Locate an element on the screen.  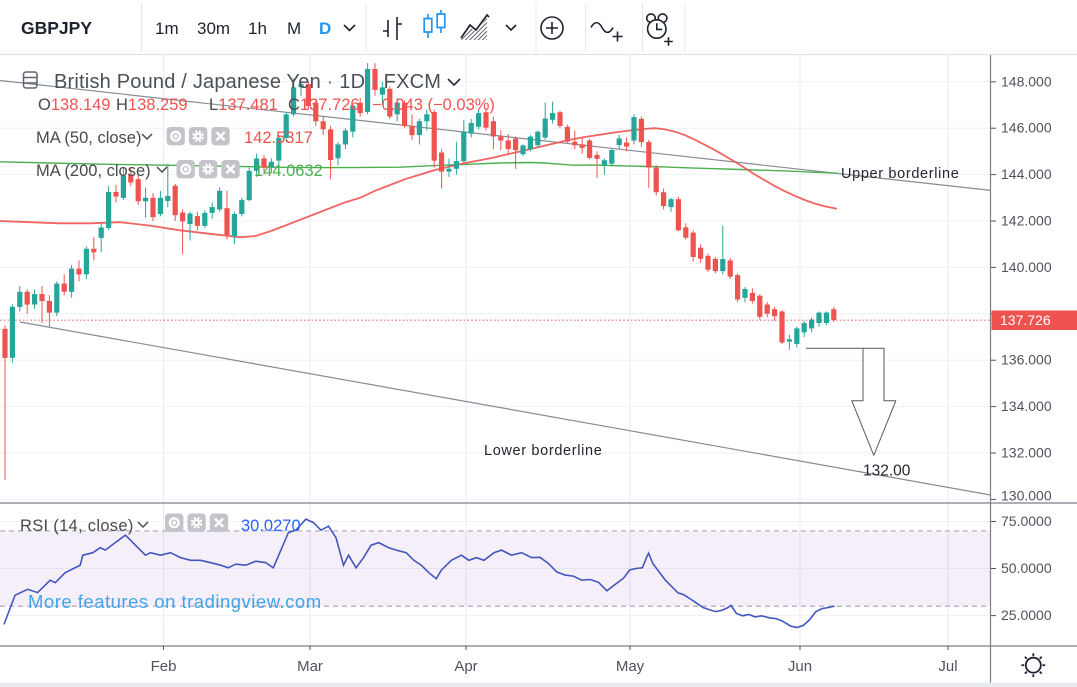
svg-text: 142.000 is located at coordinates (1026, 221).